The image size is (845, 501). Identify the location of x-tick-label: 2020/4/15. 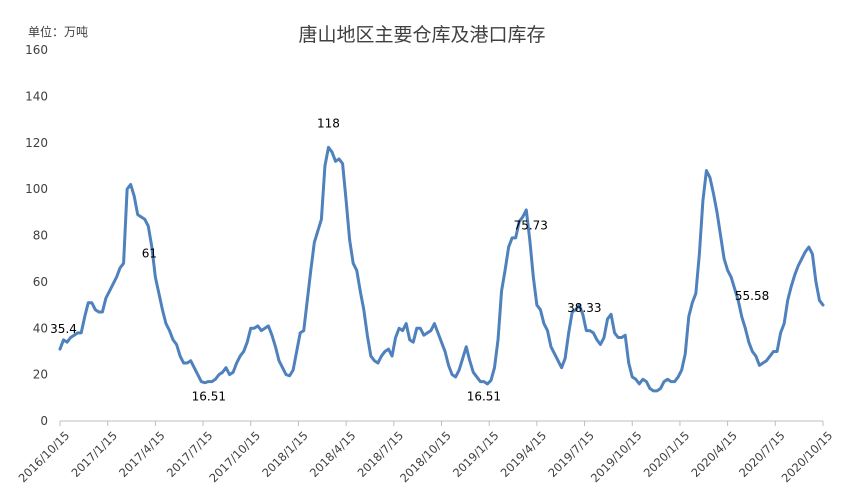
(714, 454).